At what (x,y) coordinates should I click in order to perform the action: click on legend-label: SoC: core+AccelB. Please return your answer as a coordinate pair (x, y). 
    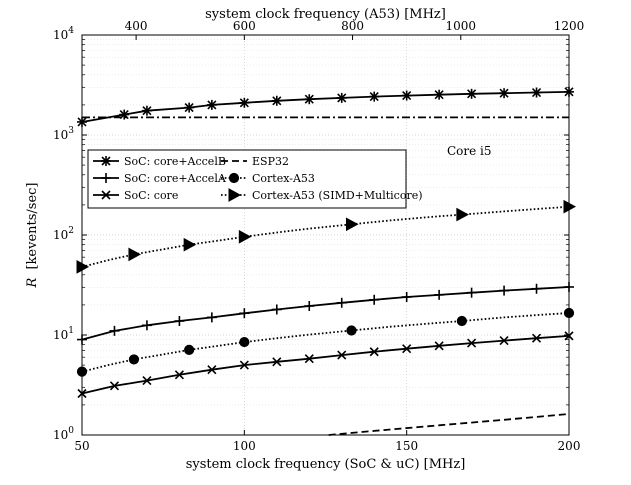
    Looking at the image, I should click on (175, 161).